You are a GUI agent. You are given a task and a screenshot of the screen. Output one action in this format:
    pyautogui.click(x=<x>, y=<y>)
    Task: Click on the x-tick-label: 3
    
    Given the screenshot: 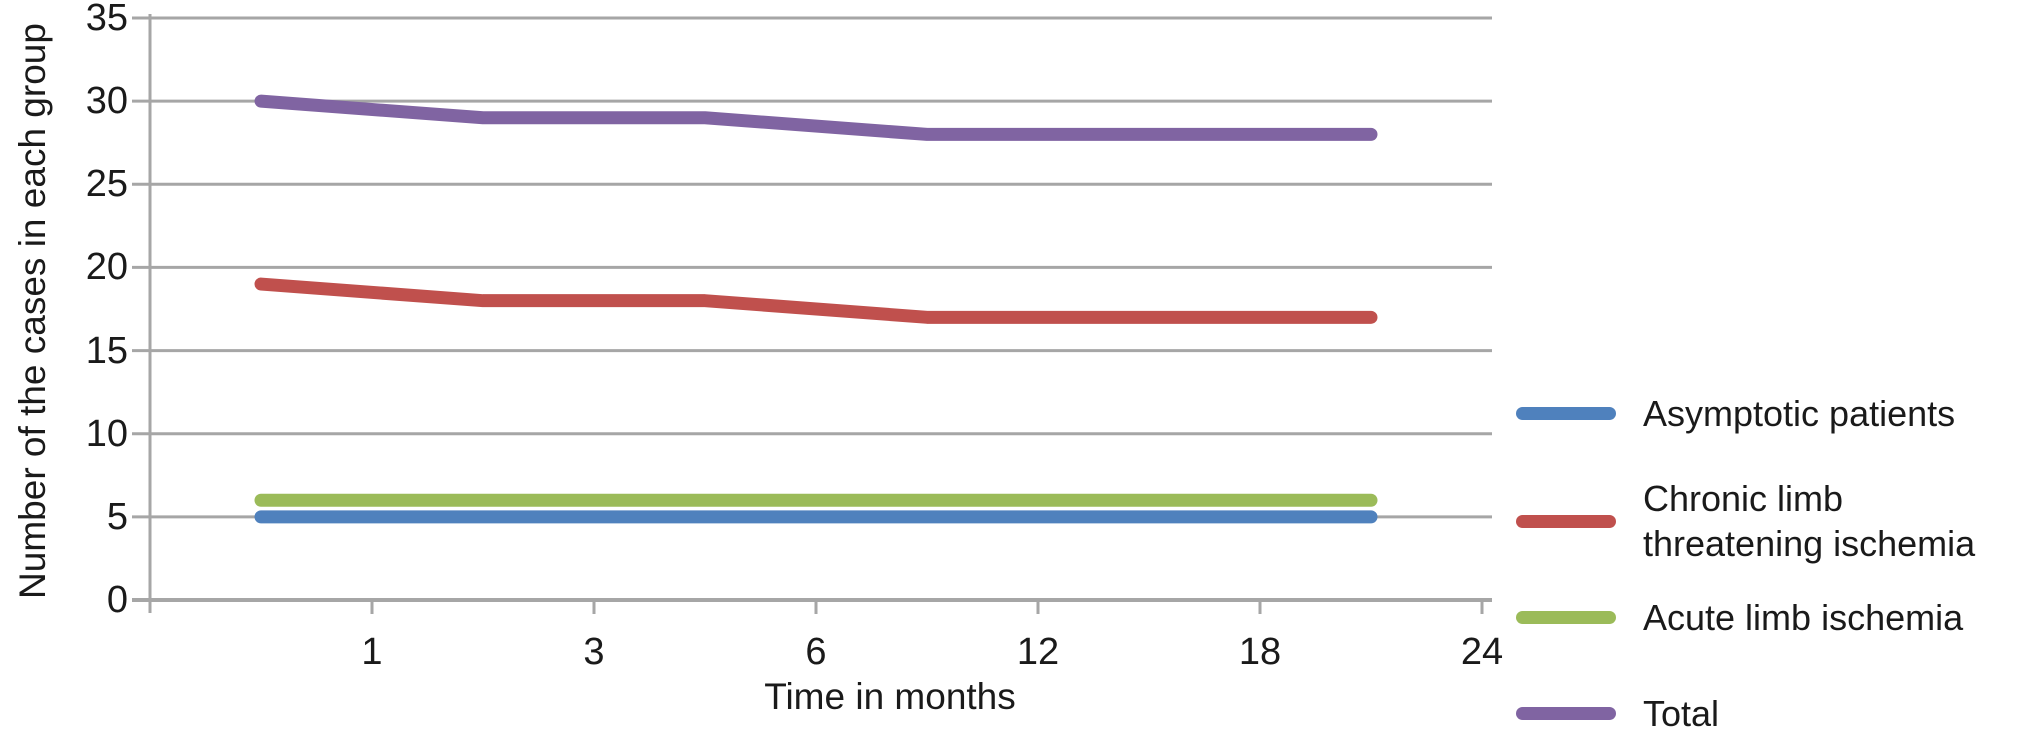 What is the action you would take?
    pyautogui.click(x=594, y=652)
    